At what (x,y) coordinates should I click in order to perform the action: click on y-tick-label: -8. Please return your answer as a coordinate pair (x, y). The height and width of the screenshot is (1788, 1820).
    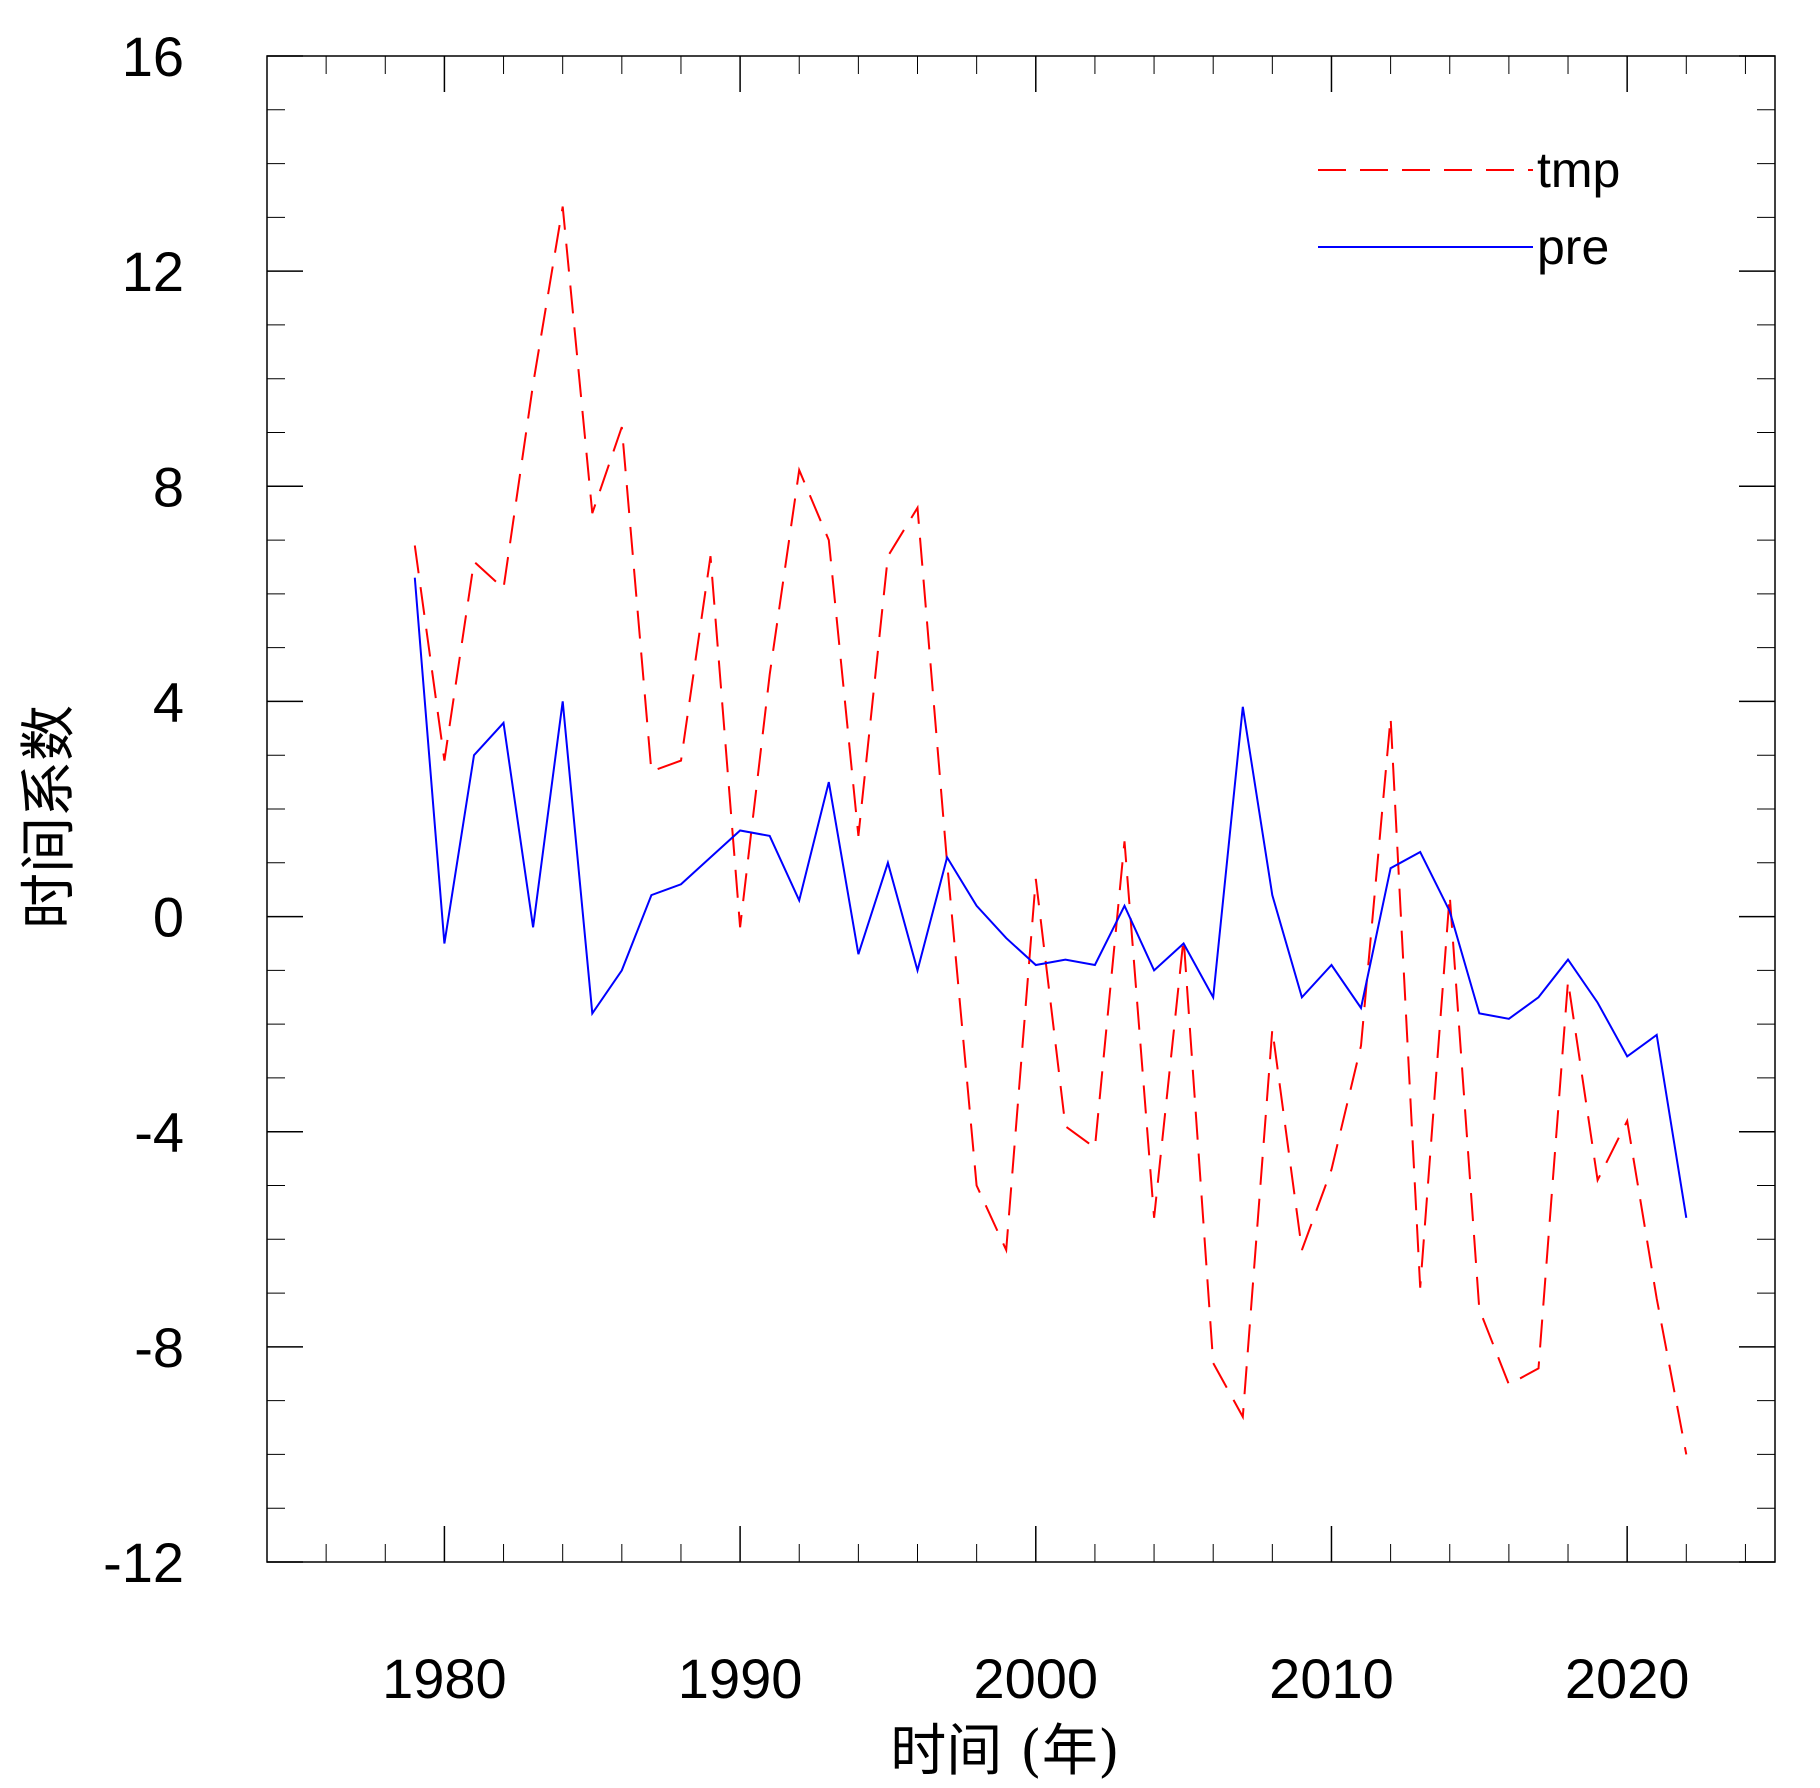
    Looking at the image, I should click on (159, 1347).